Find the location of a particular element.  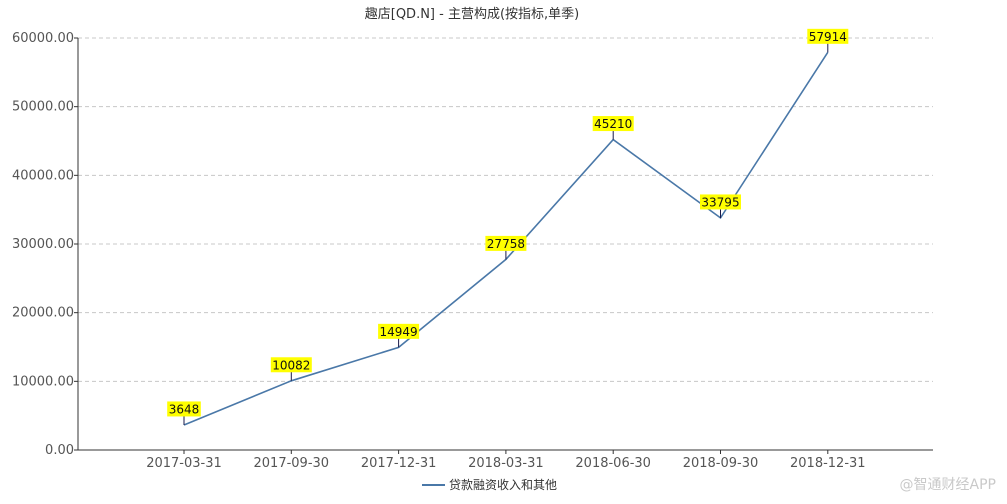

y-tick-label: 30000.00 is located at coordinates (43, 244).